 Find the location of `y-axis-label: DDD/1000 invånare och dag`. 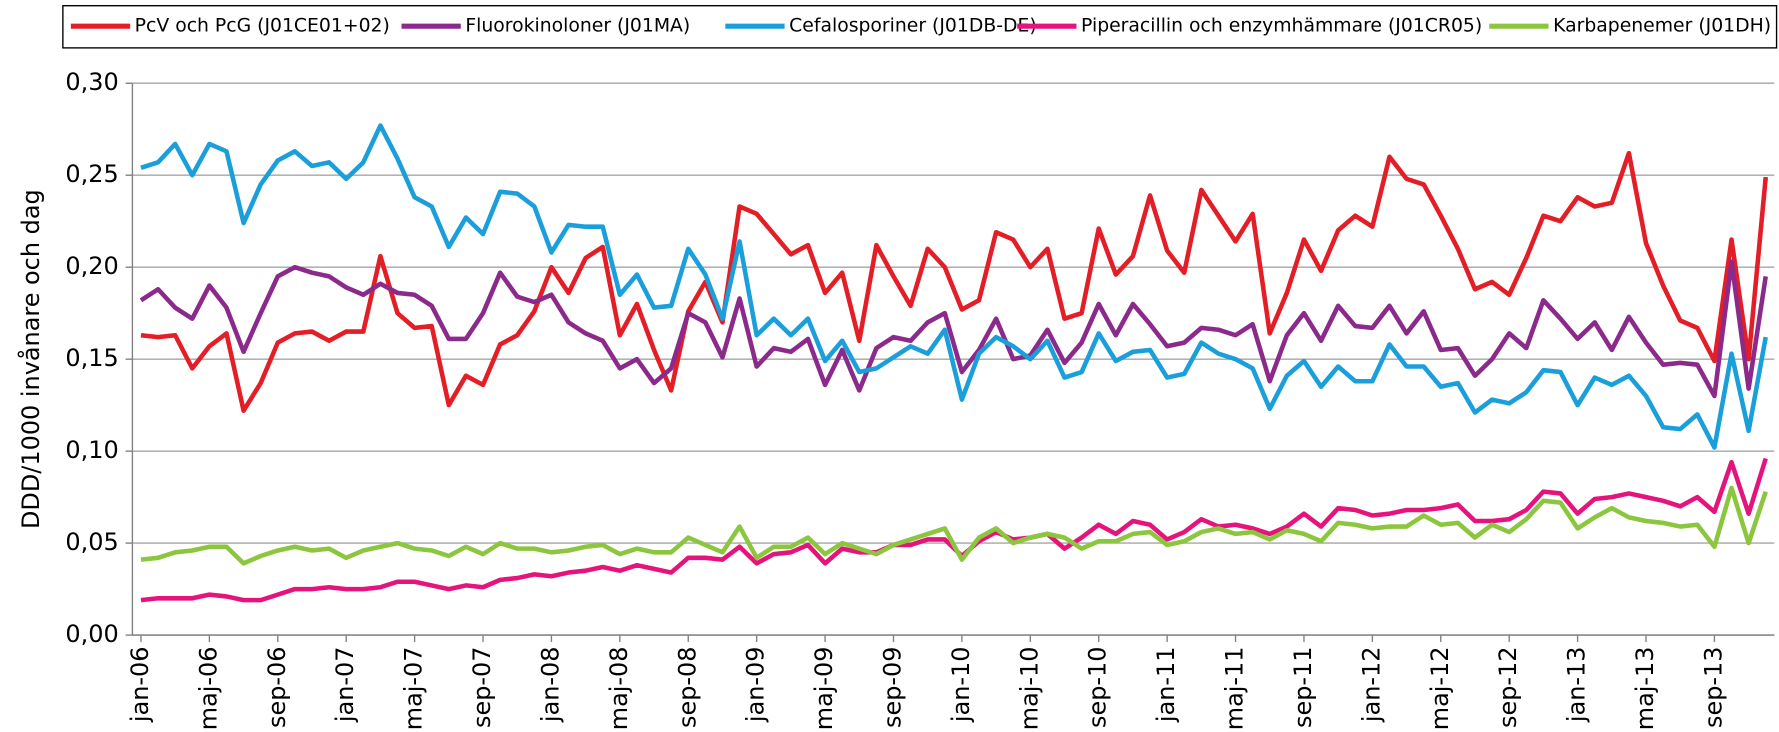

y-axis-label: DDD/1000 invånare och dag is located at coordinates (30, 359).